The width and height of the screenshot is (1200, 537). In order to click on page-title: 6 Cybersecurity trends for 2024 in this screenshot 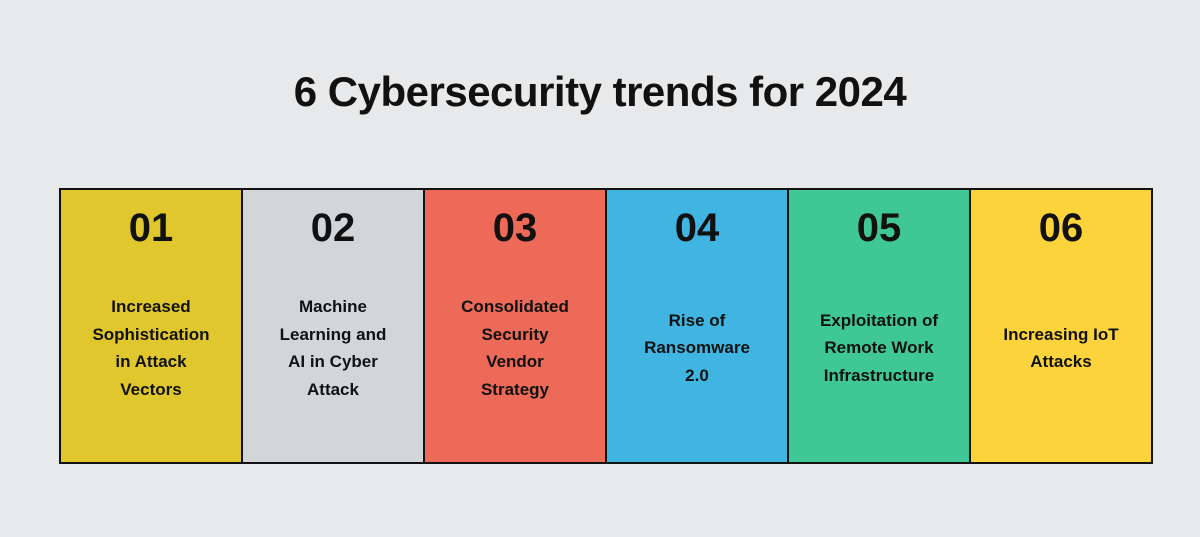, I will do `click(600, 91)`.